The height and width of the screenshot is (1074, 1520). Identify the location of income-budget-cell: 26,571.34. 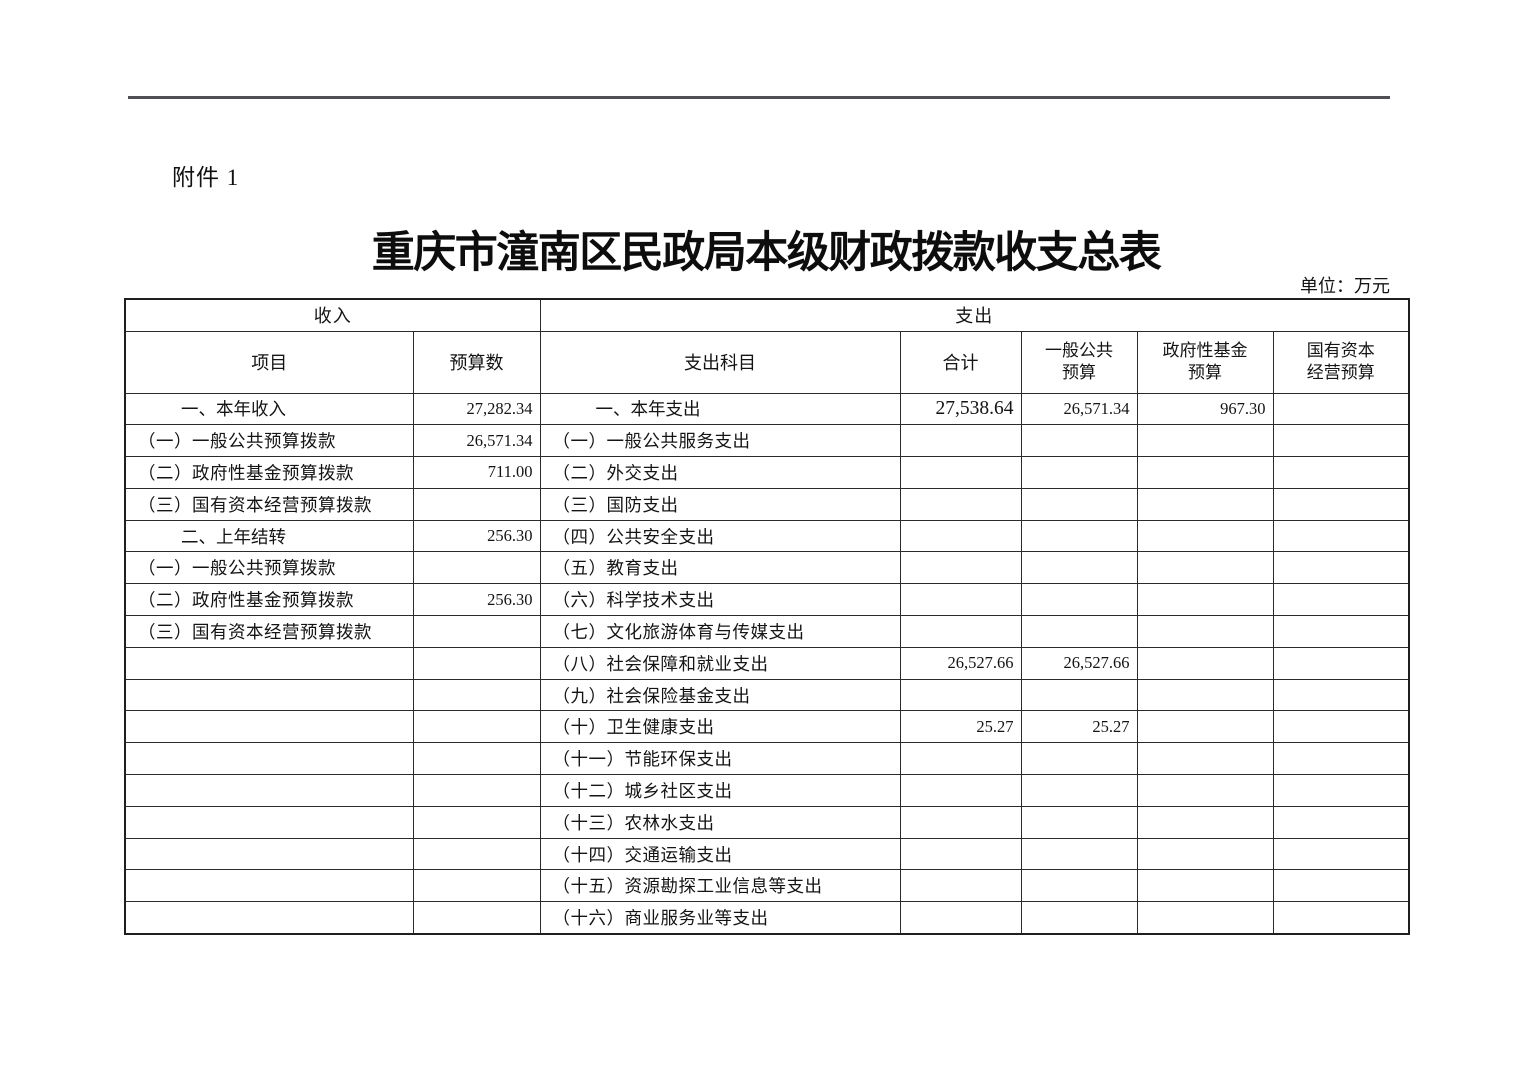
(476, 441).